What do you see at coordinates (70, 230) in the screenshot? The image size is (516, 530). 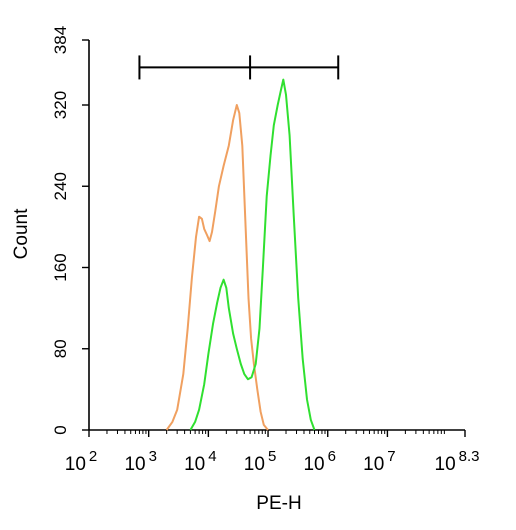 I see `y-ticks: 0 80 160 240 320 384` at bounding box center [70, 230].